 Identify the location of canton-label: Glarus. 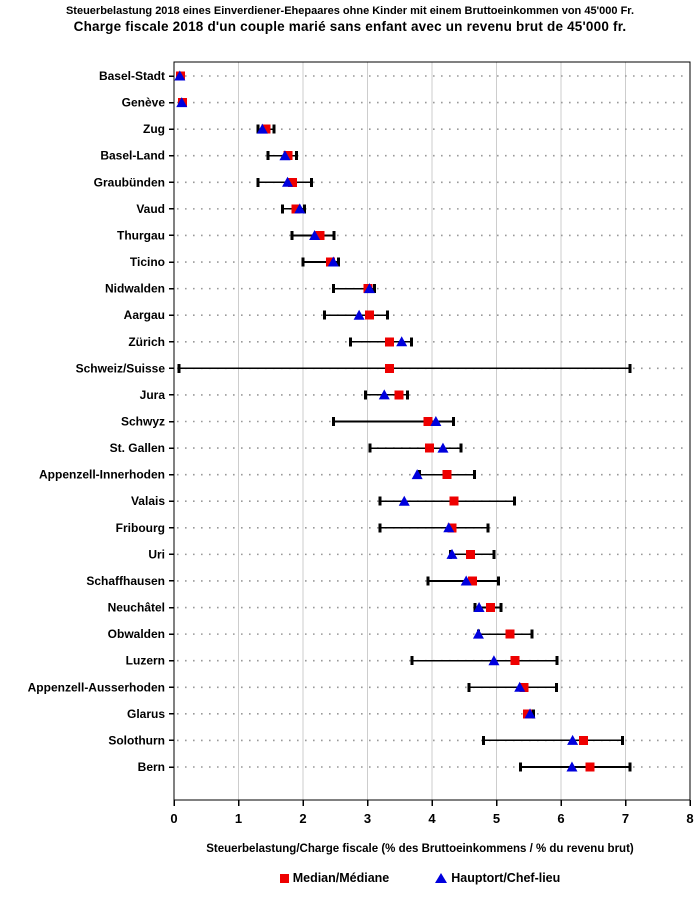
(146, 714).